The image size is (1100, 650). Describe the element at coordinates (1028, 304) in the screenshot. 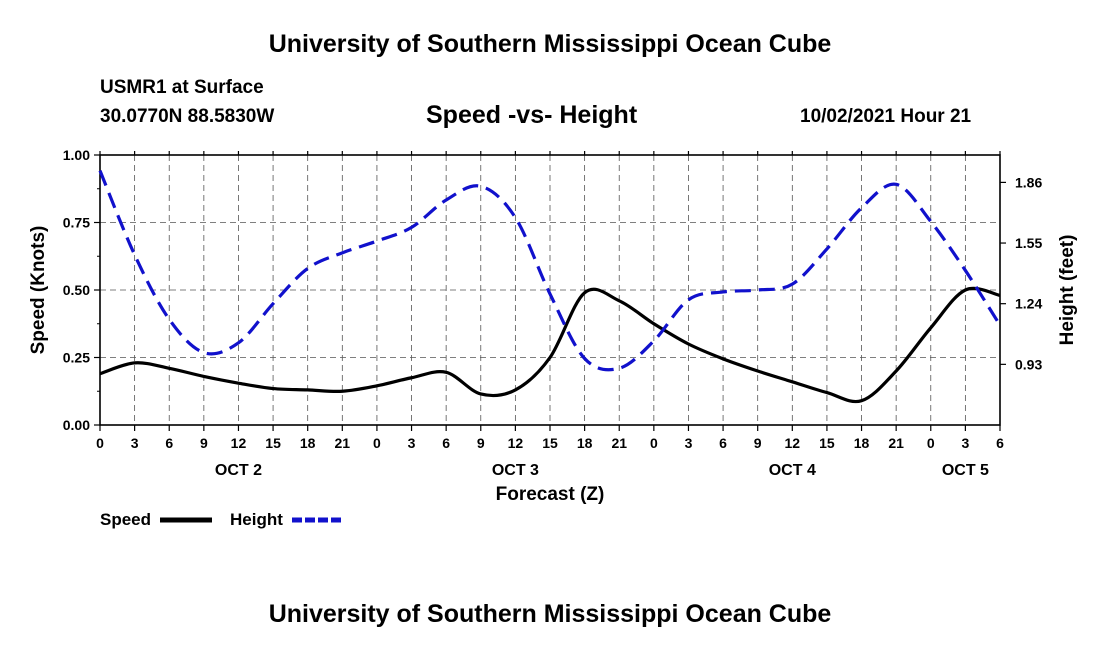

I see `y2-tick-label: 1.24` at that location.